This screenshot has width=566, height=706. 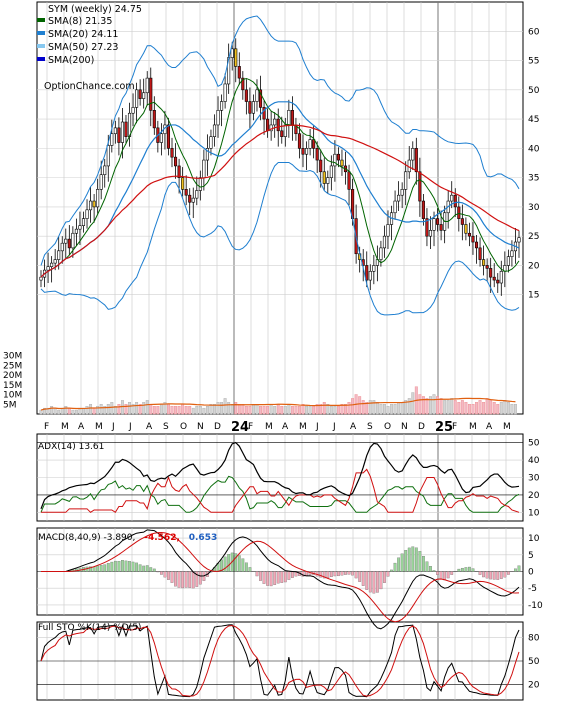 What do you see at coordinates (280, 494) in the screenshot?
I see `plus-di-line` at bounding box center [280, 494].